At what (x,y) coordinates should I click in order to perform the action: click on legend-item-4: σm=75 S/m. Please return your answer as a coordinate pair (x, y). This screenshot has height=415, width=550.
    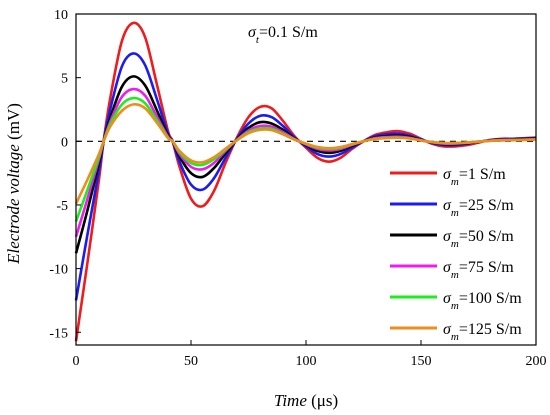
    Looking at the image, I should click on (452, 270).